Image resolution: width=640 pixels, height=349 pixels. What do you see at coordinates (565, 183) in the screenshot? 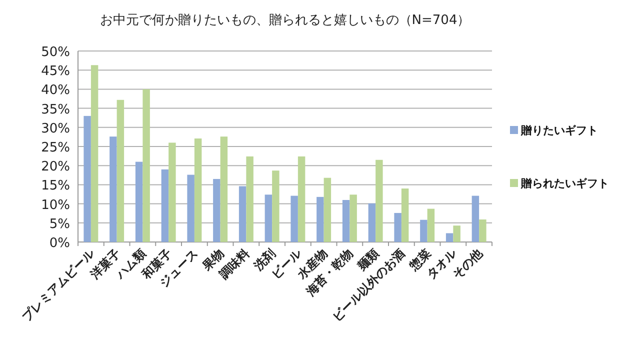
I see `legend: 贈られたいギフト` at bounding box center [565, 183].